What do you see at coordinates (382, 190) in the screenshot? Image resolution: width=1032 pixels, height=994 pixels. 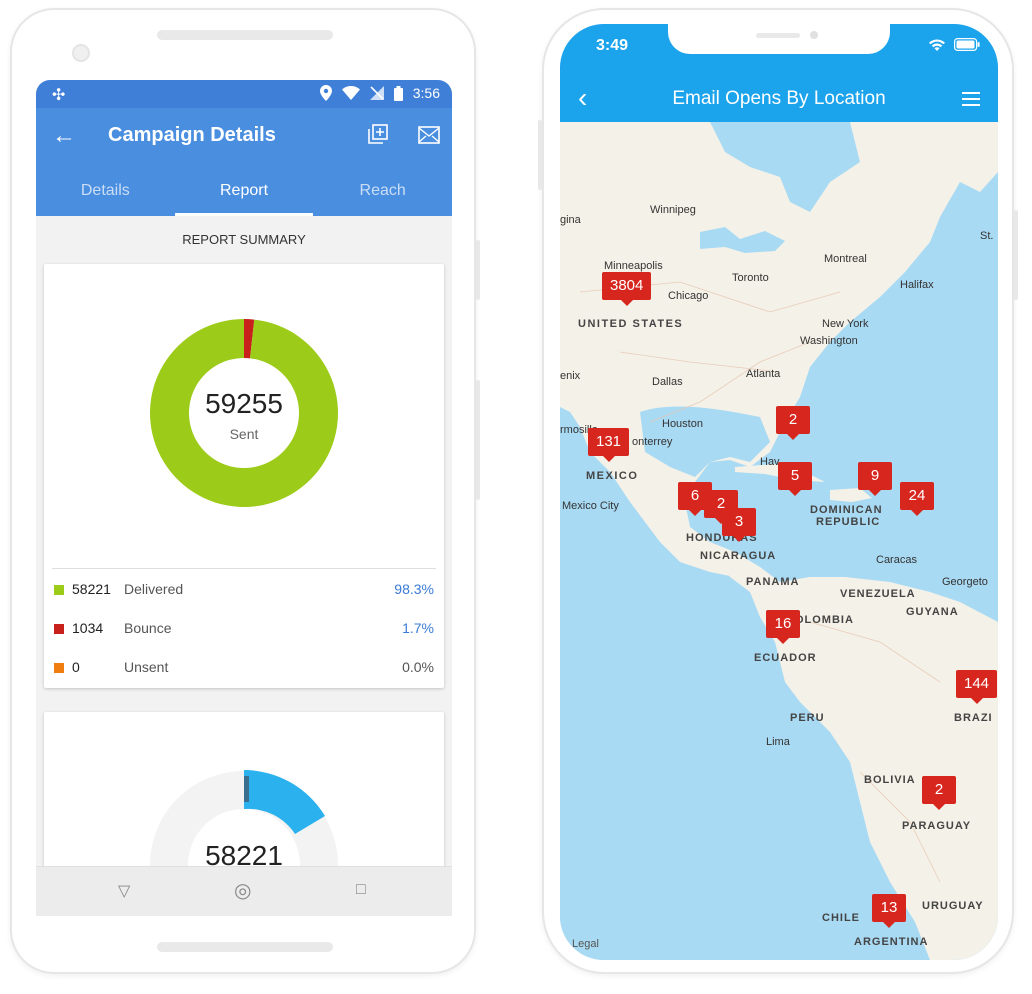 I see `tab-reach: Reach` at bounding box center [382, 190].